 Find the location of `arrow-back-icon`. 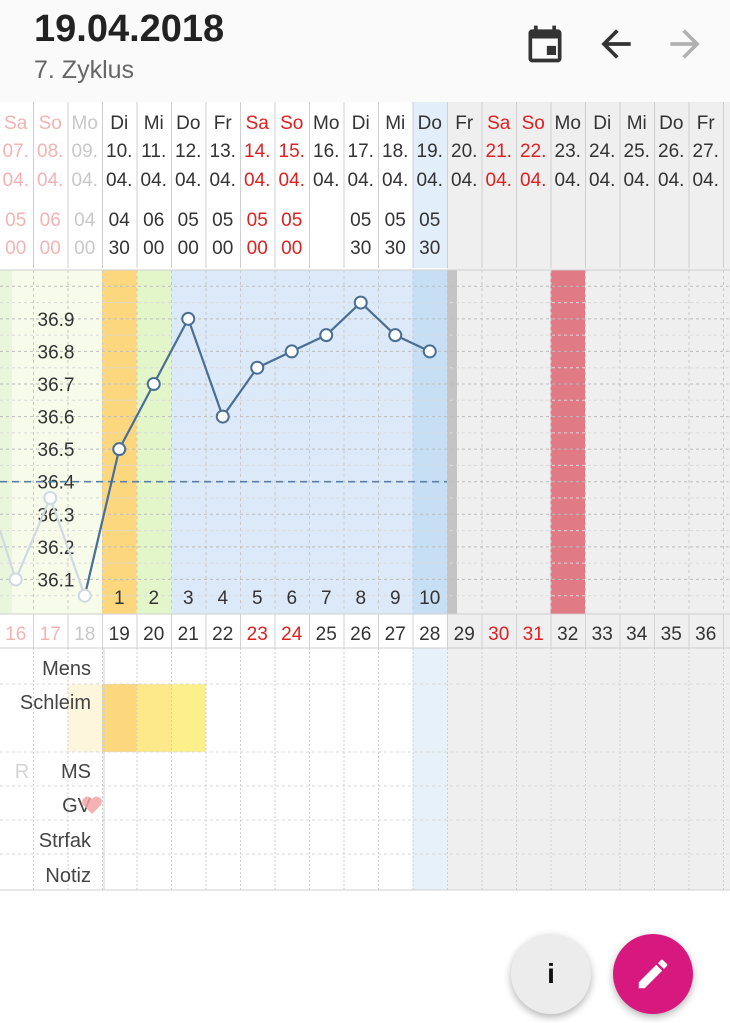

arrow-back-icon is located at coordinates (616, 44).